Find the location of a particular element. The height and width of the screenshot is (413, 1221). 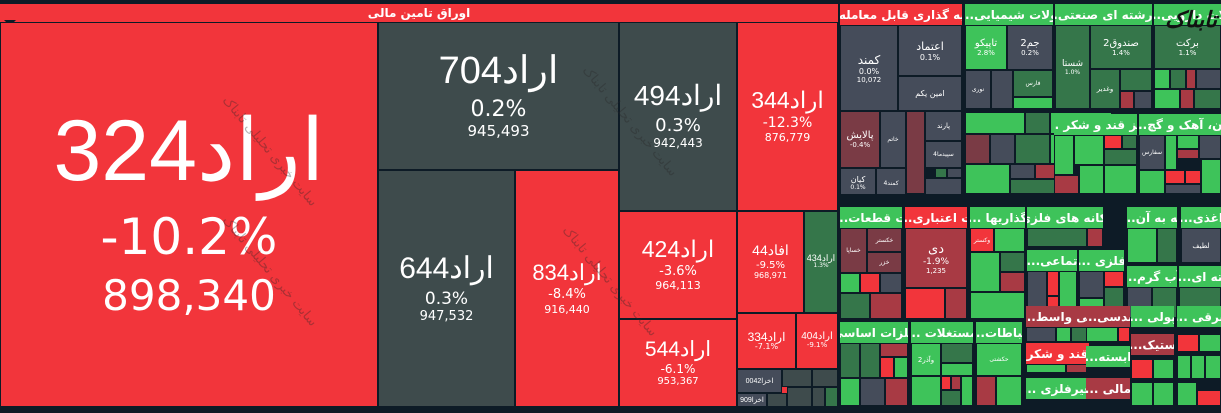

sector-plastic: ...ستیک is located at coordinates (1152, 345).